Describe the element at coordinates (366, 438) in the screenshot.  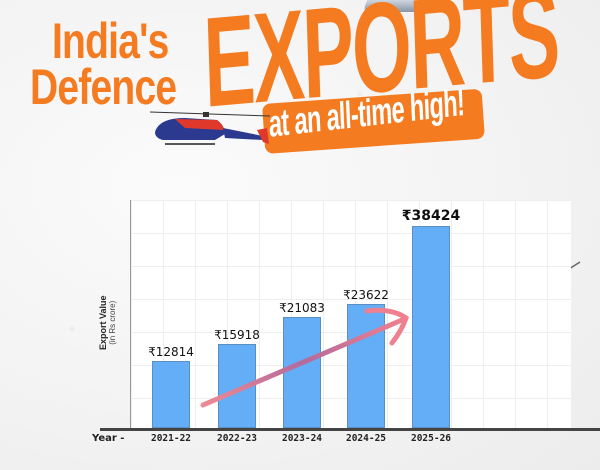
I see `x-tick: 2024-25` at that location.